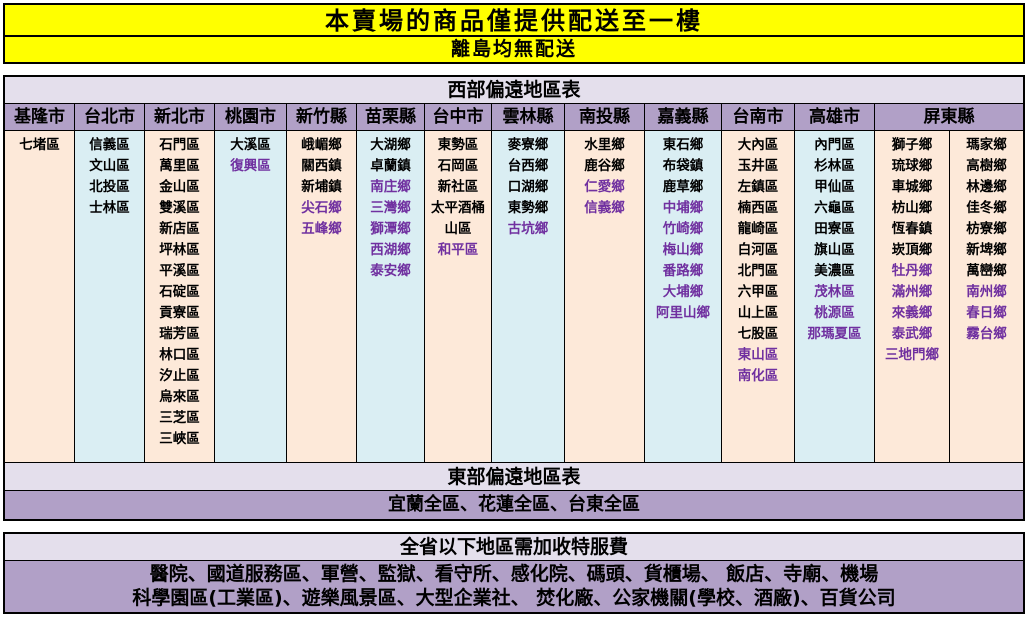 The width and height of the screenshot is (1028, 625). Describe the element at coordinates (912, 292) in the screenshot. I see `district-item: 滿州鄉` at that location.